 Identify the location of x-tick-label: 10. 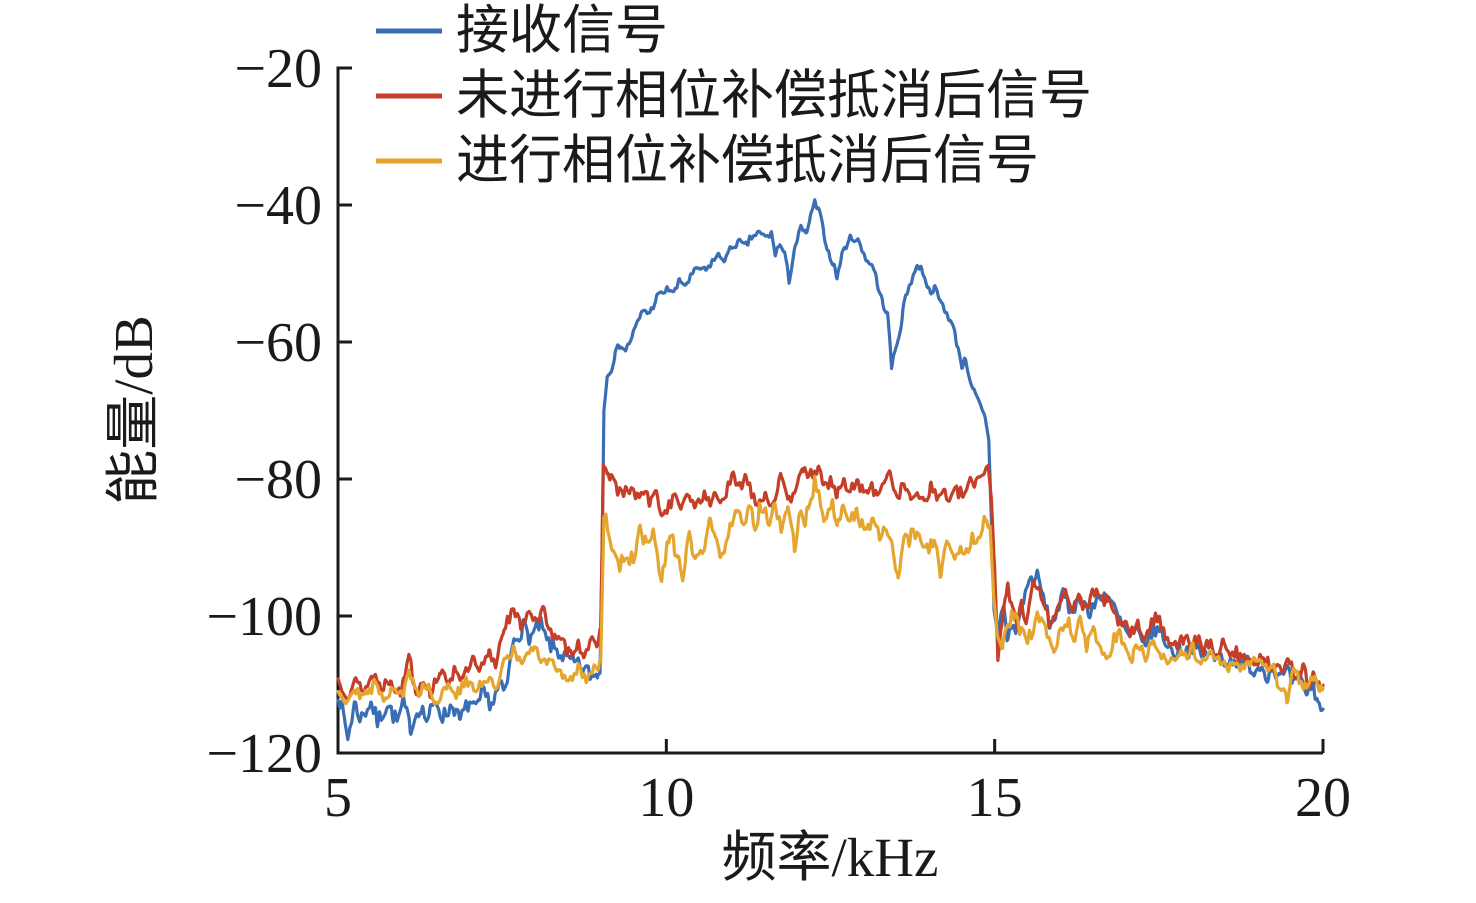
(666, 798).